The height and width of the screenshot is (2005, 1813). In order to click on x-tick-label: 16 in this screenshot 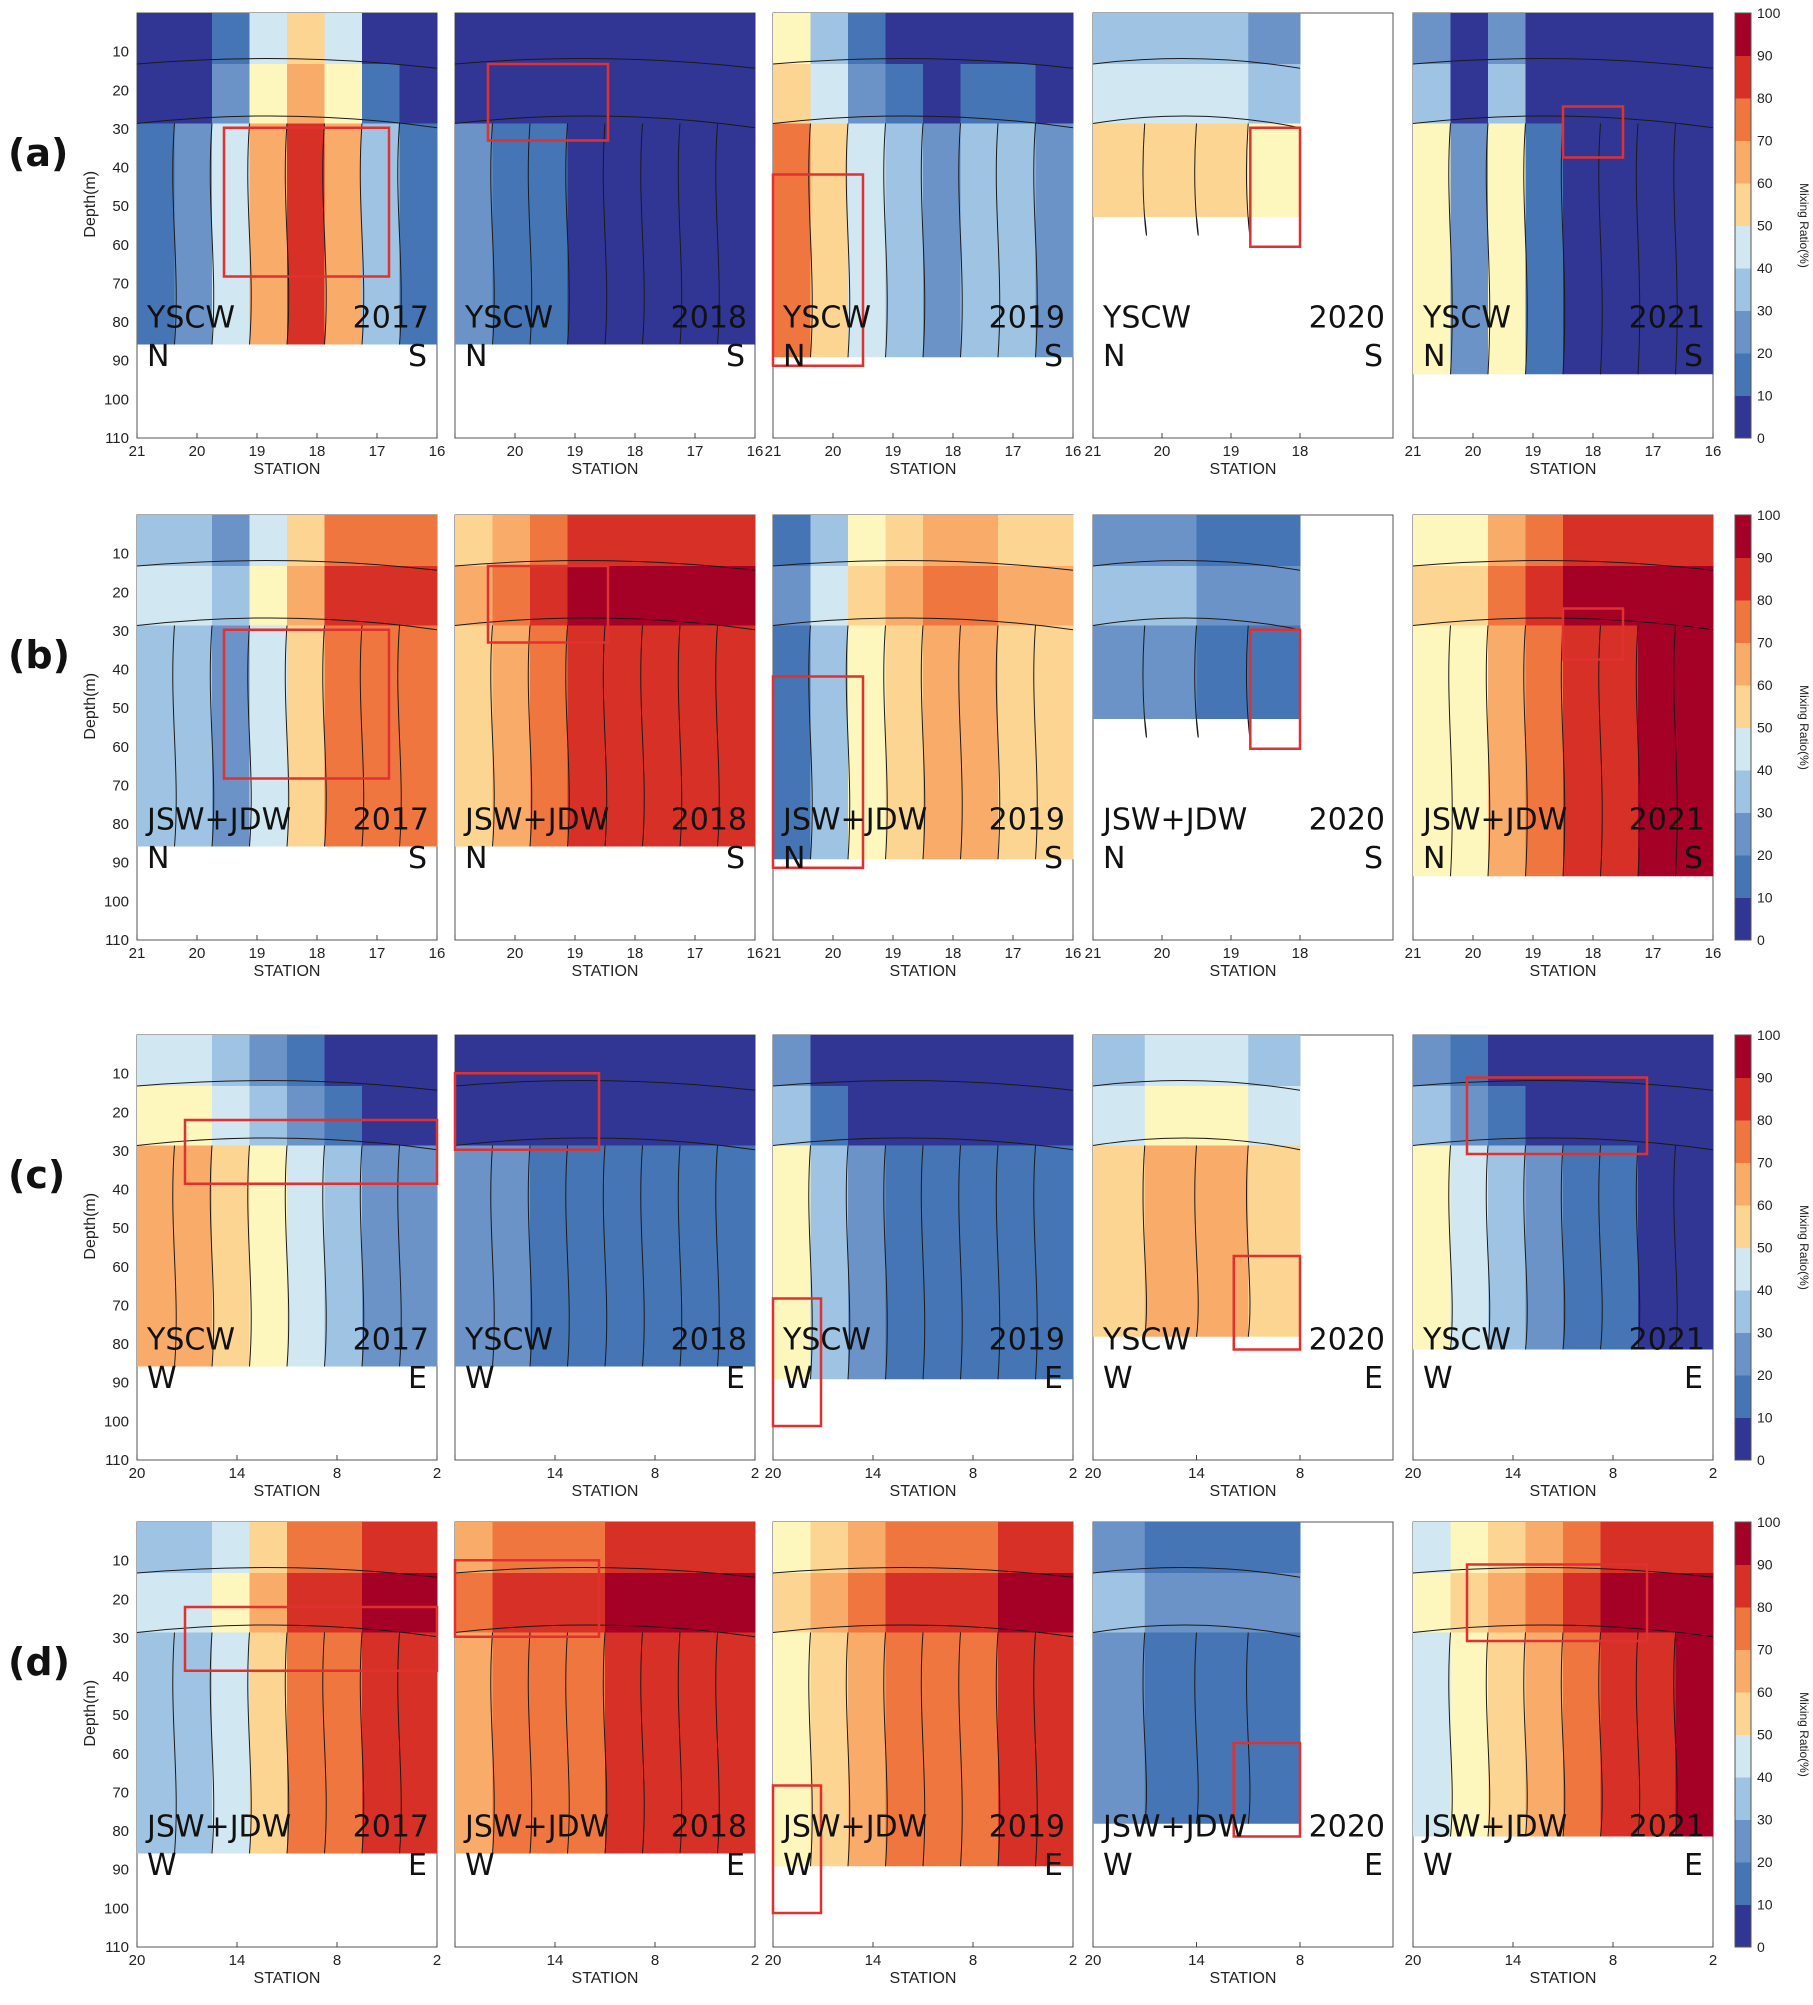, I will do `click(1713, 451)`.